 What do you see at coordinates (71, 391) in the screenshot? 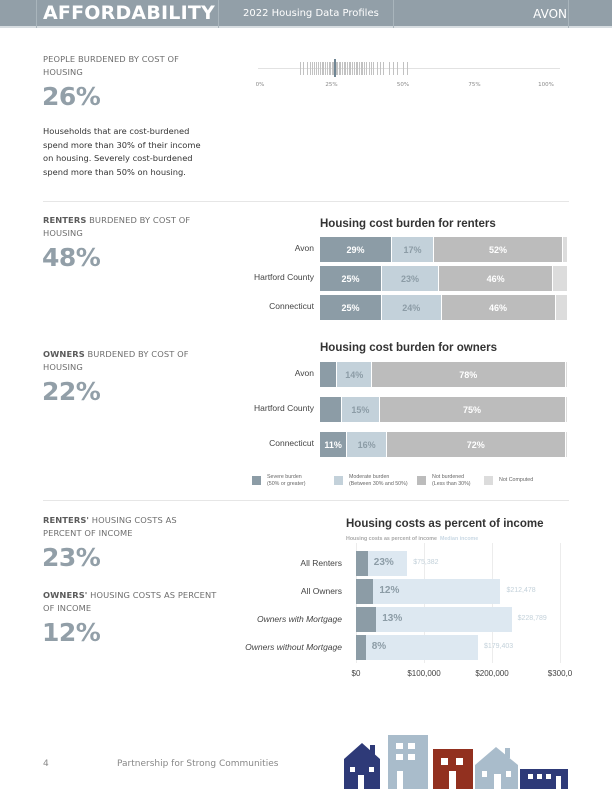
I see `owners-burdened-value: 22%` at bounding box center [71, 391].